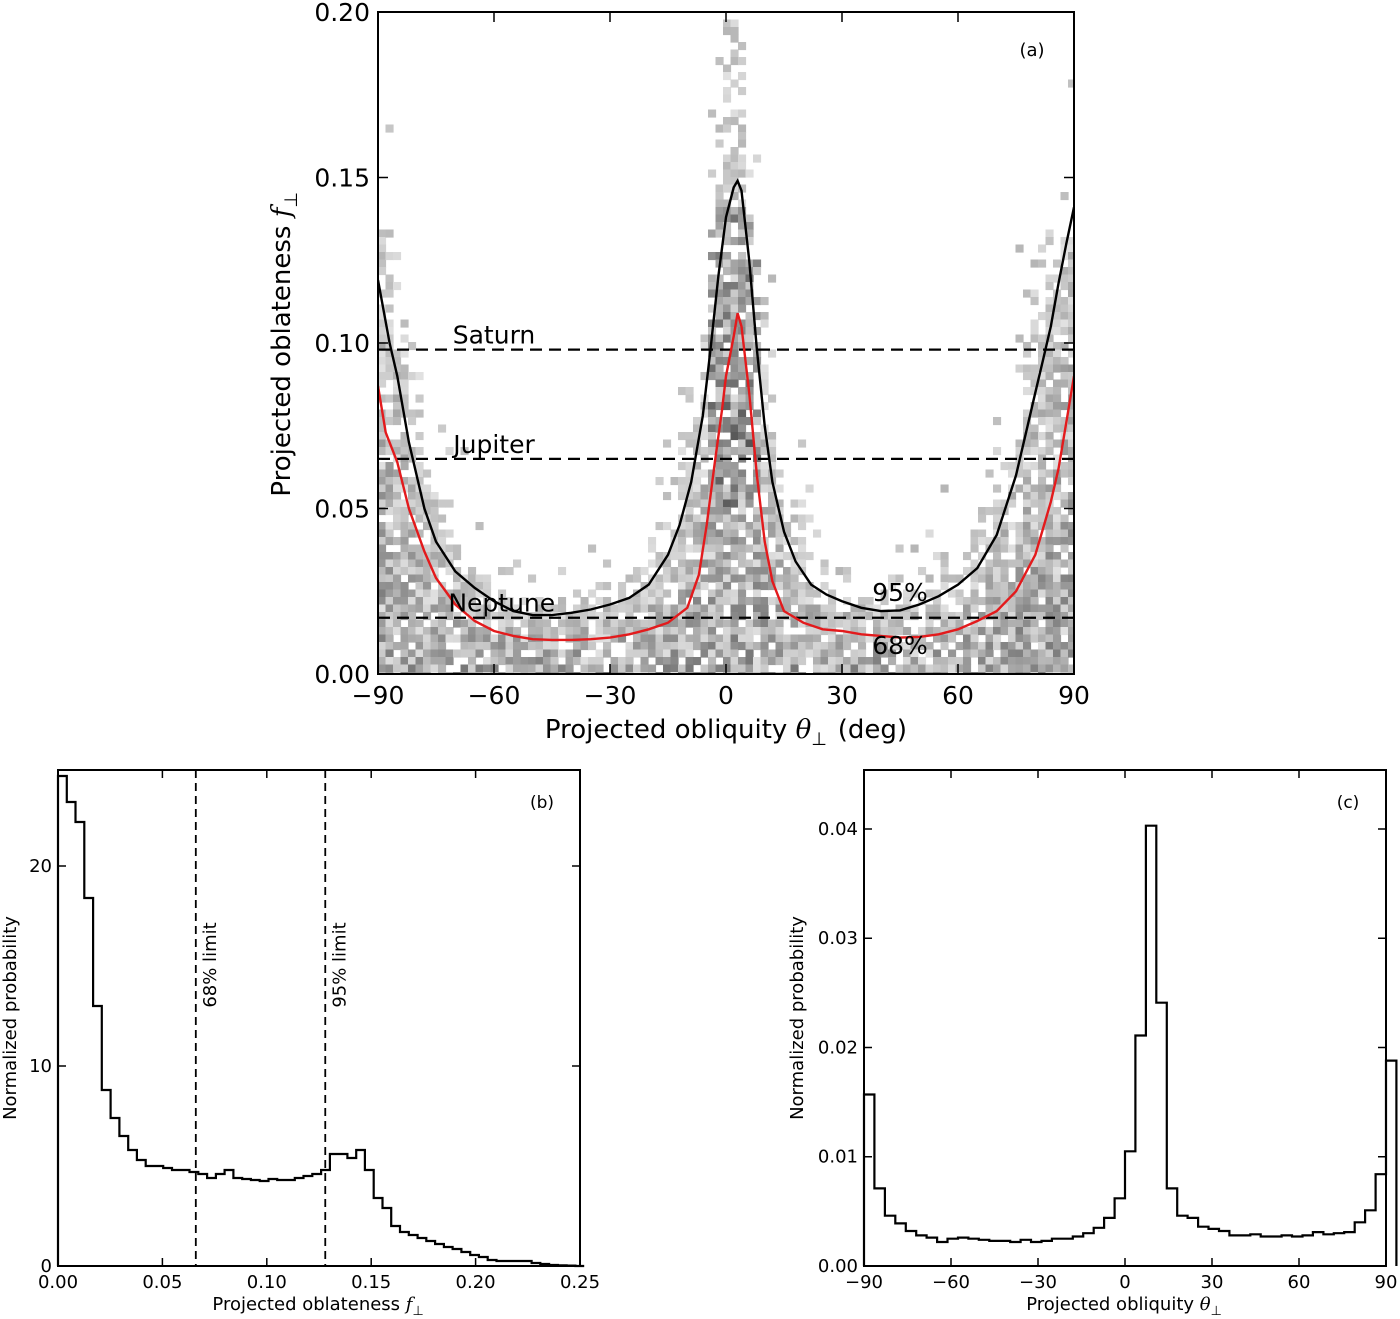  What do you see at coordinates (162, 1282) in the screenshot?
I see `x-tick-label: 0.05` at bounding box center [162, 1282].